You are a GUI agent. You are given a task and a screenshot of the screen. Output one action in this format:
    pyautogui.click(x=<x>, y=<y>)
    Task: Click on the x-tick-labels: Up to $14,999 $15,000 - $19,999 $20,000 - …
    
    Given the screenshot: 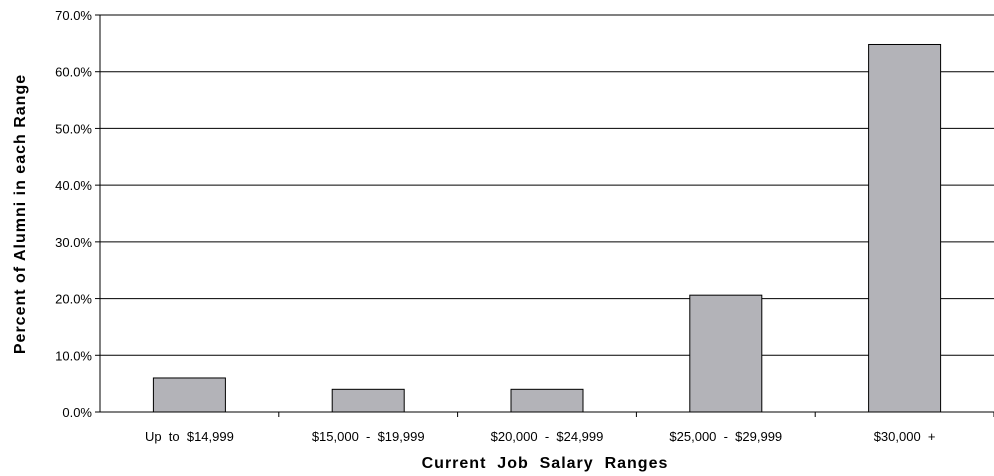 What is the action you would take?
    pyautogui.click(x=540, y=436)
    